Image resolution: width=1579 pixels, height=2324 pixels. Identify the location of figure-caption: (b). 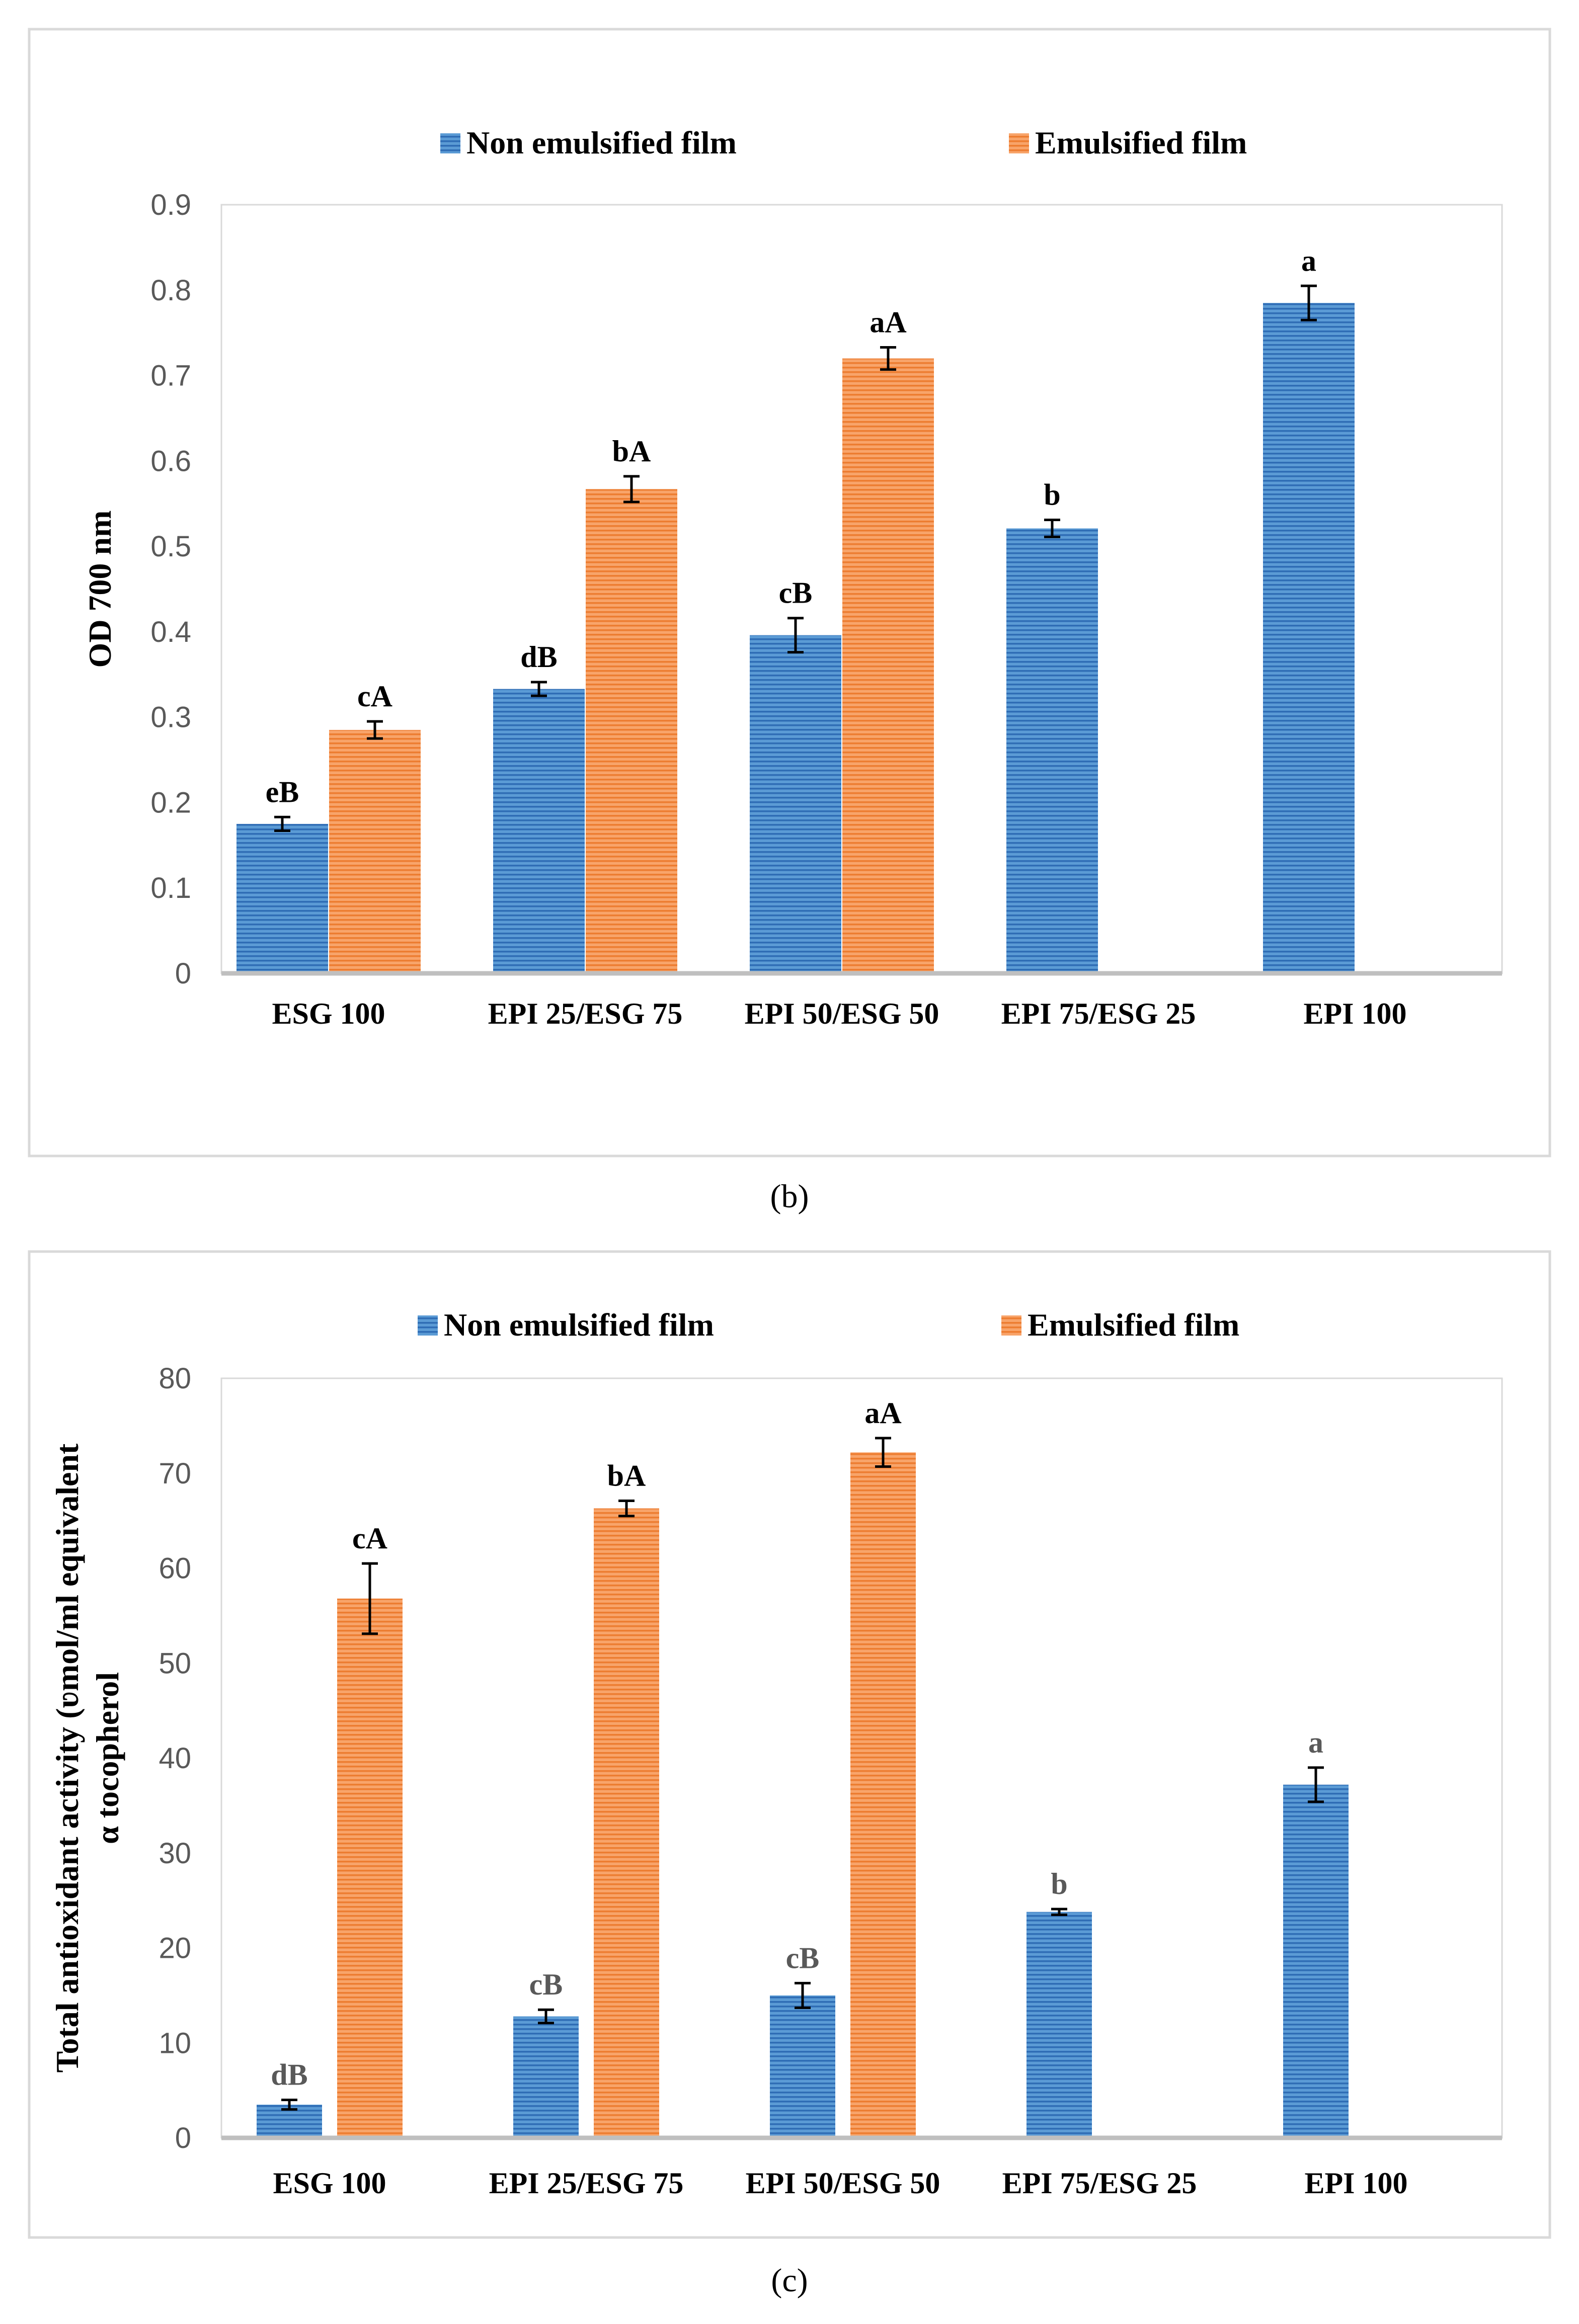
(789, 1196).